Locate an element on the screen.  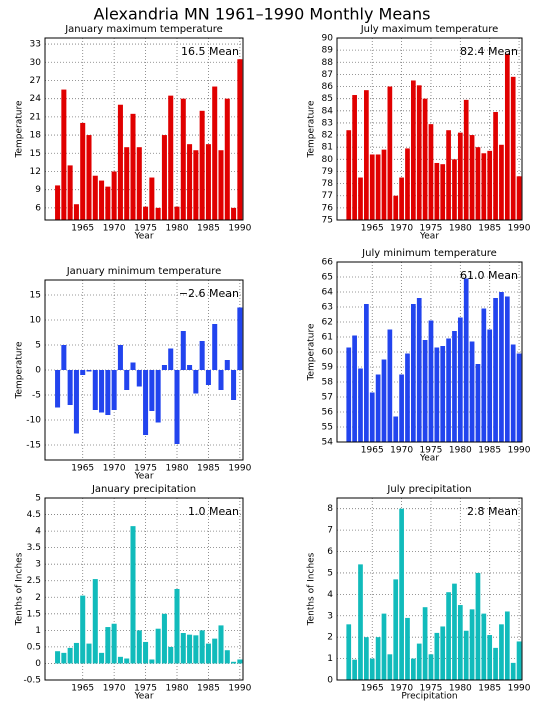
x-tick-label: 1985 is located at coordinates (489, 451).